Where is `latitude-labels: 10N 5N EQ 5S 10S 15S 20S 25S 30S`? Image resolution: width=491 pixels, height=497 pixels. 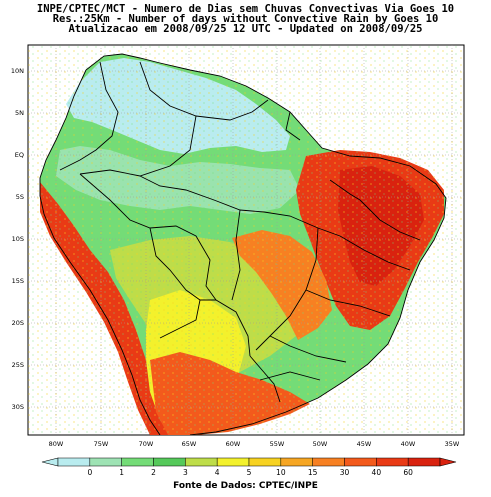
latitude-labels: 10N 5N EQ 5S 10S 15S 20S 25S 30S is located at coordinates (17, 239).